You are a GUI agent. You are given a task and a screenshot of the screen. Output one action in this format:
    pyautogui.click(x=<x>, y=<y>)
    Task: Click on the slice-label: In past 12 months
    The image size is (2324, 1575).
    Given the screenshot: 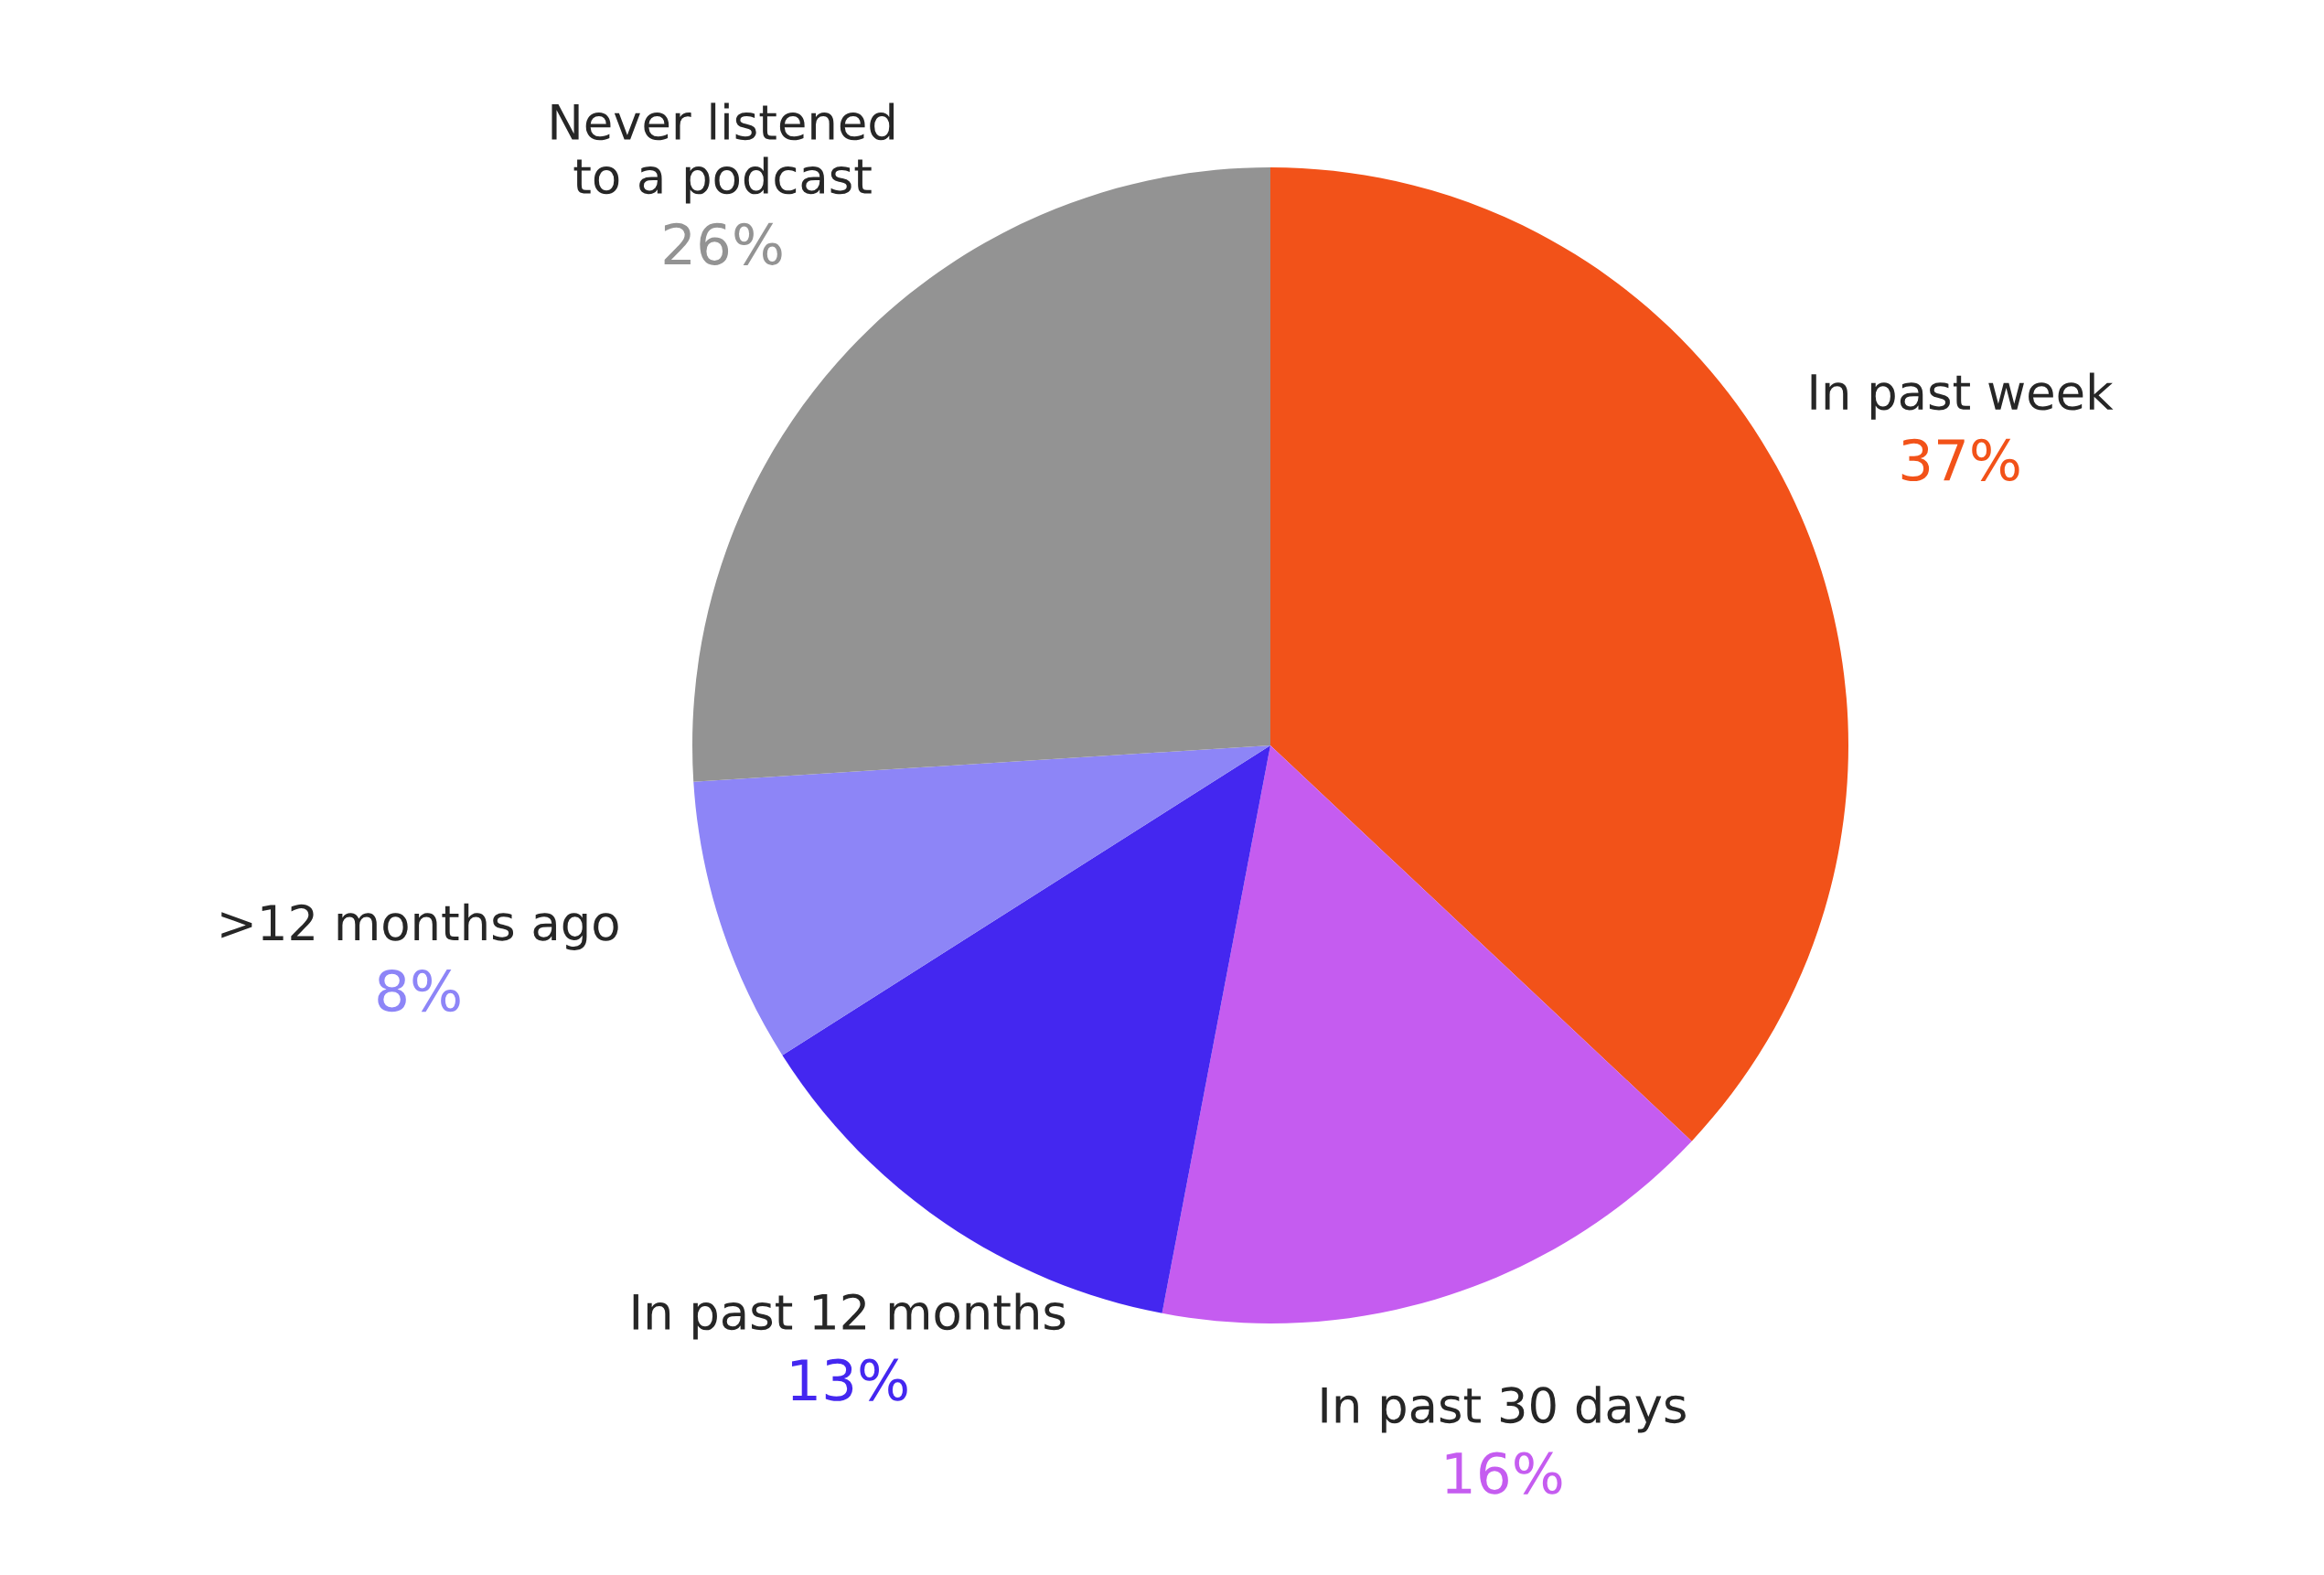 What is the action you would take?
    pyautogui.click(x=850, y=1316)
    